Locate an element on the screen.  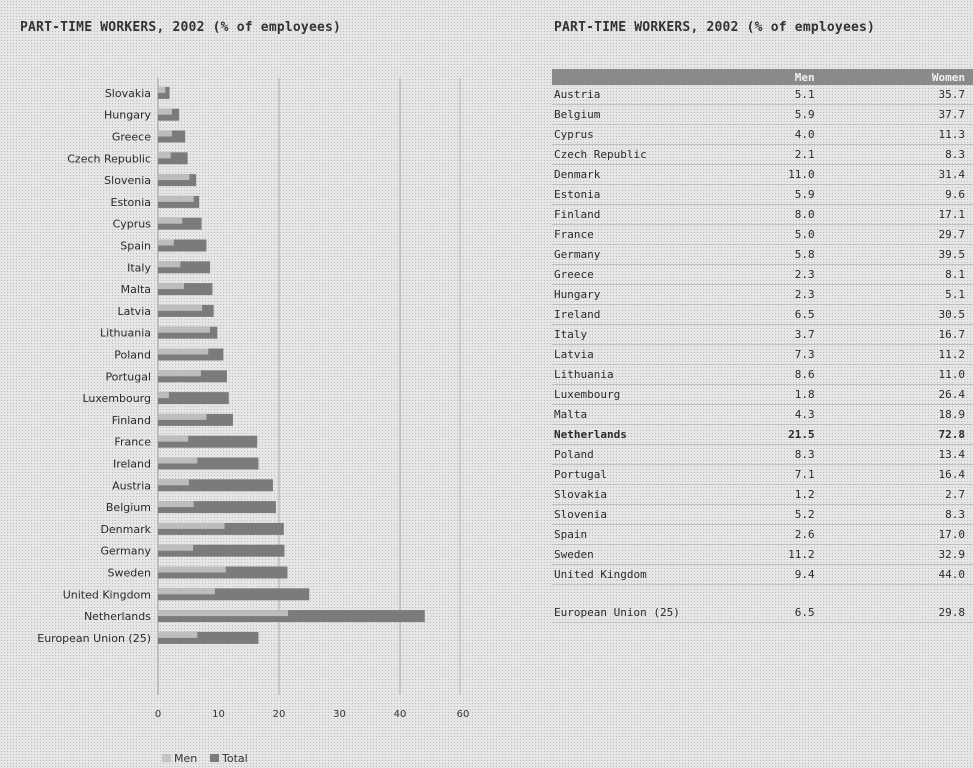
table-cell-women: 16.7 is located at coordinates (897, 334).